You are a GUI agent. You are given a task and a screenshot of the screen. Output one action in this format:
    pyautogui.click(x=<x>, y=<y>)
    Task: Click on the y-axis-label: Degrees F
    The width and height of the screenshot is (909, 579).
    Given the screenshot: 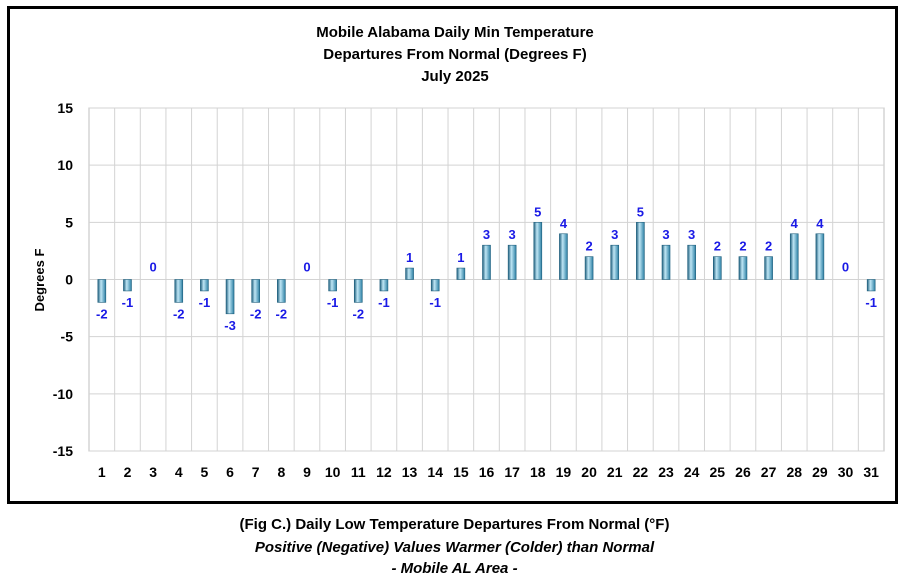 What is the action you would take?
    pyautogui.click(x=39, y=280)
    